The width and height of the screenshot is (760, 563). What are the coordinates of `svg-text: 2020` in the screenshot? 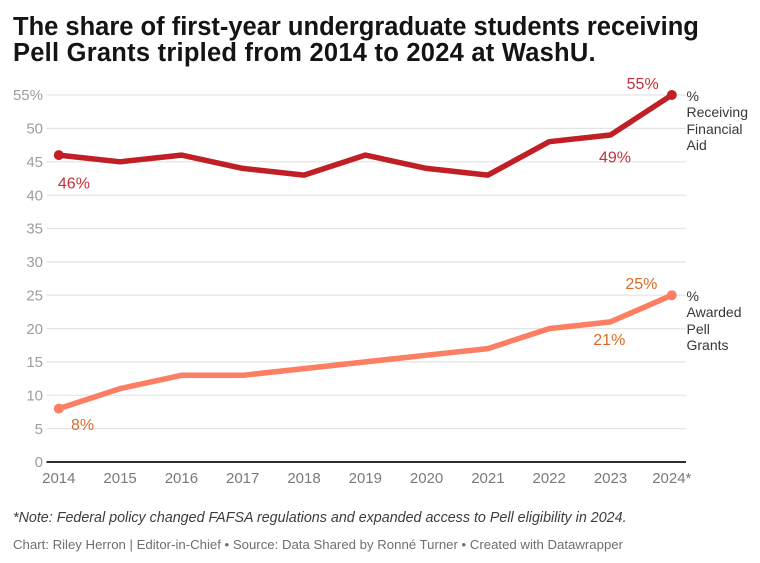 It's located at (426, 478).